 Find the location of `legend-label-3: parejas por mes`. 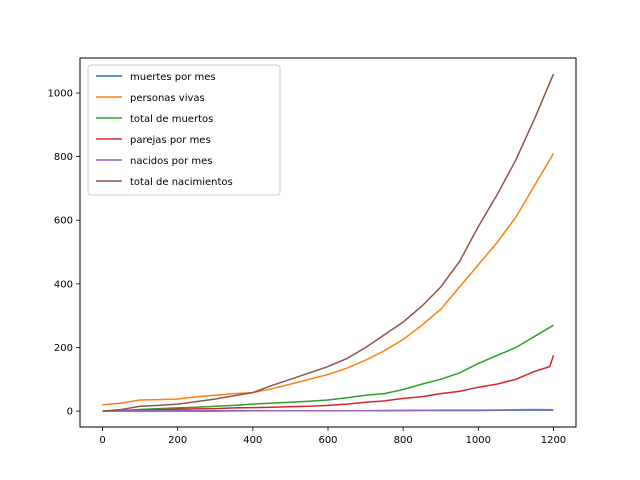

legend-label-3: parejas por mes is located at coordinates (170, 140).